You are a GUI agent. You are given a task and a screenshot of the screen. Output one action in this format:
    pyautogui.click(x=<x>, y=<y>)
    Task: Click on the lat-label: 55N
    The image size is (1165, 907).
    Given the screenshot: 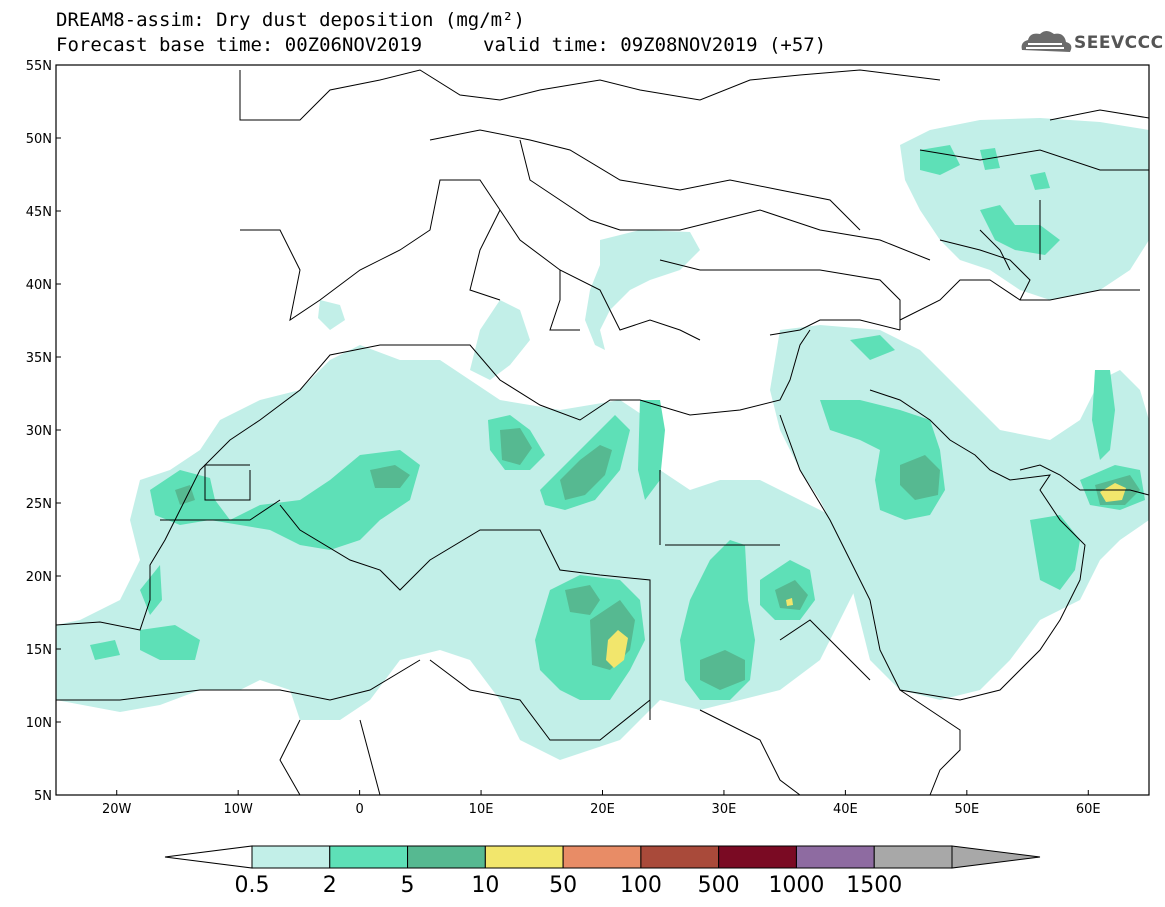 What is the action you would take?
    pyautogui.click(x=39, y=66)
    